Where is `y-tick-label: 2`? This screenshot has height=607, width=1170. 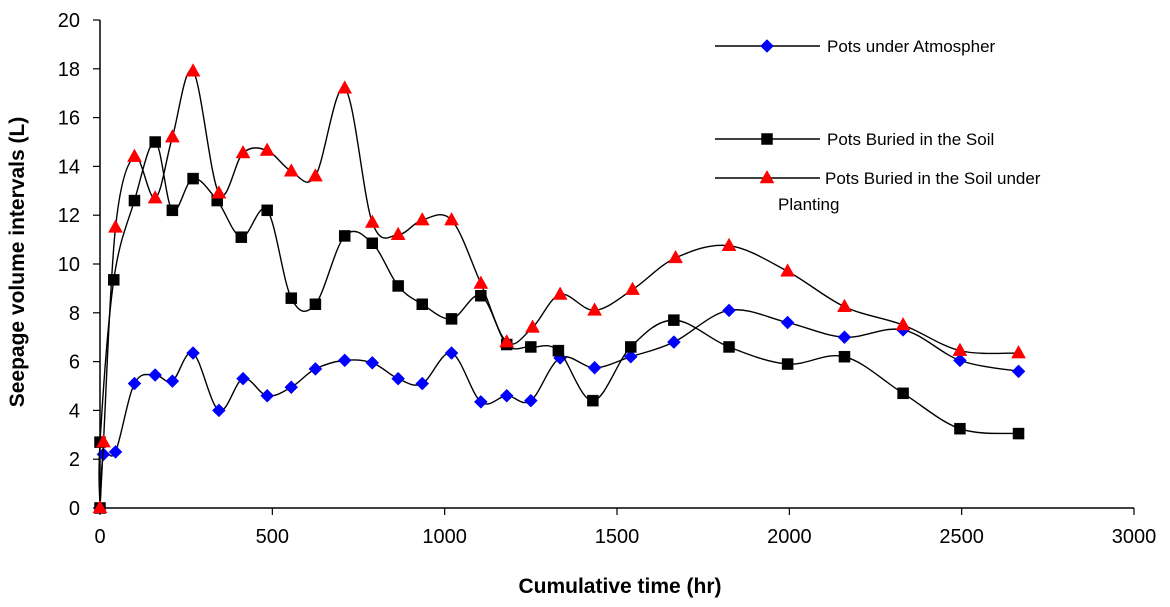
y-tick-label: 2 is located at coordinates (74, 460).